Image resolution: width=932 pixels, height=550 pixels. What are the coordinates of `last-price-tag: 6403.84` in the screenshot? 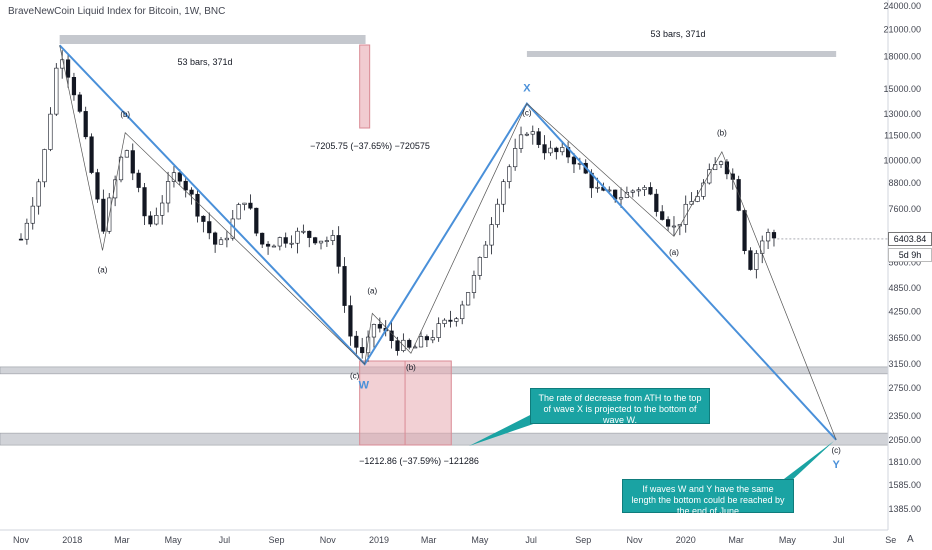 It's located at (910, 239).